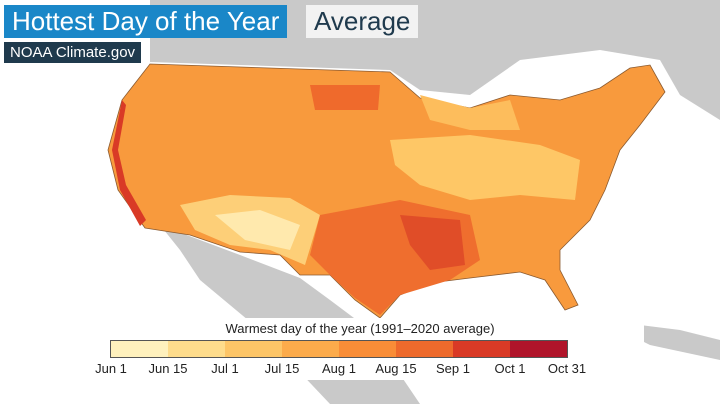 The image size is (720, 404). What do you see at coordinates (470, 112) in the screenshot?
I see `region-lakes` at bounding box center [470, 112].